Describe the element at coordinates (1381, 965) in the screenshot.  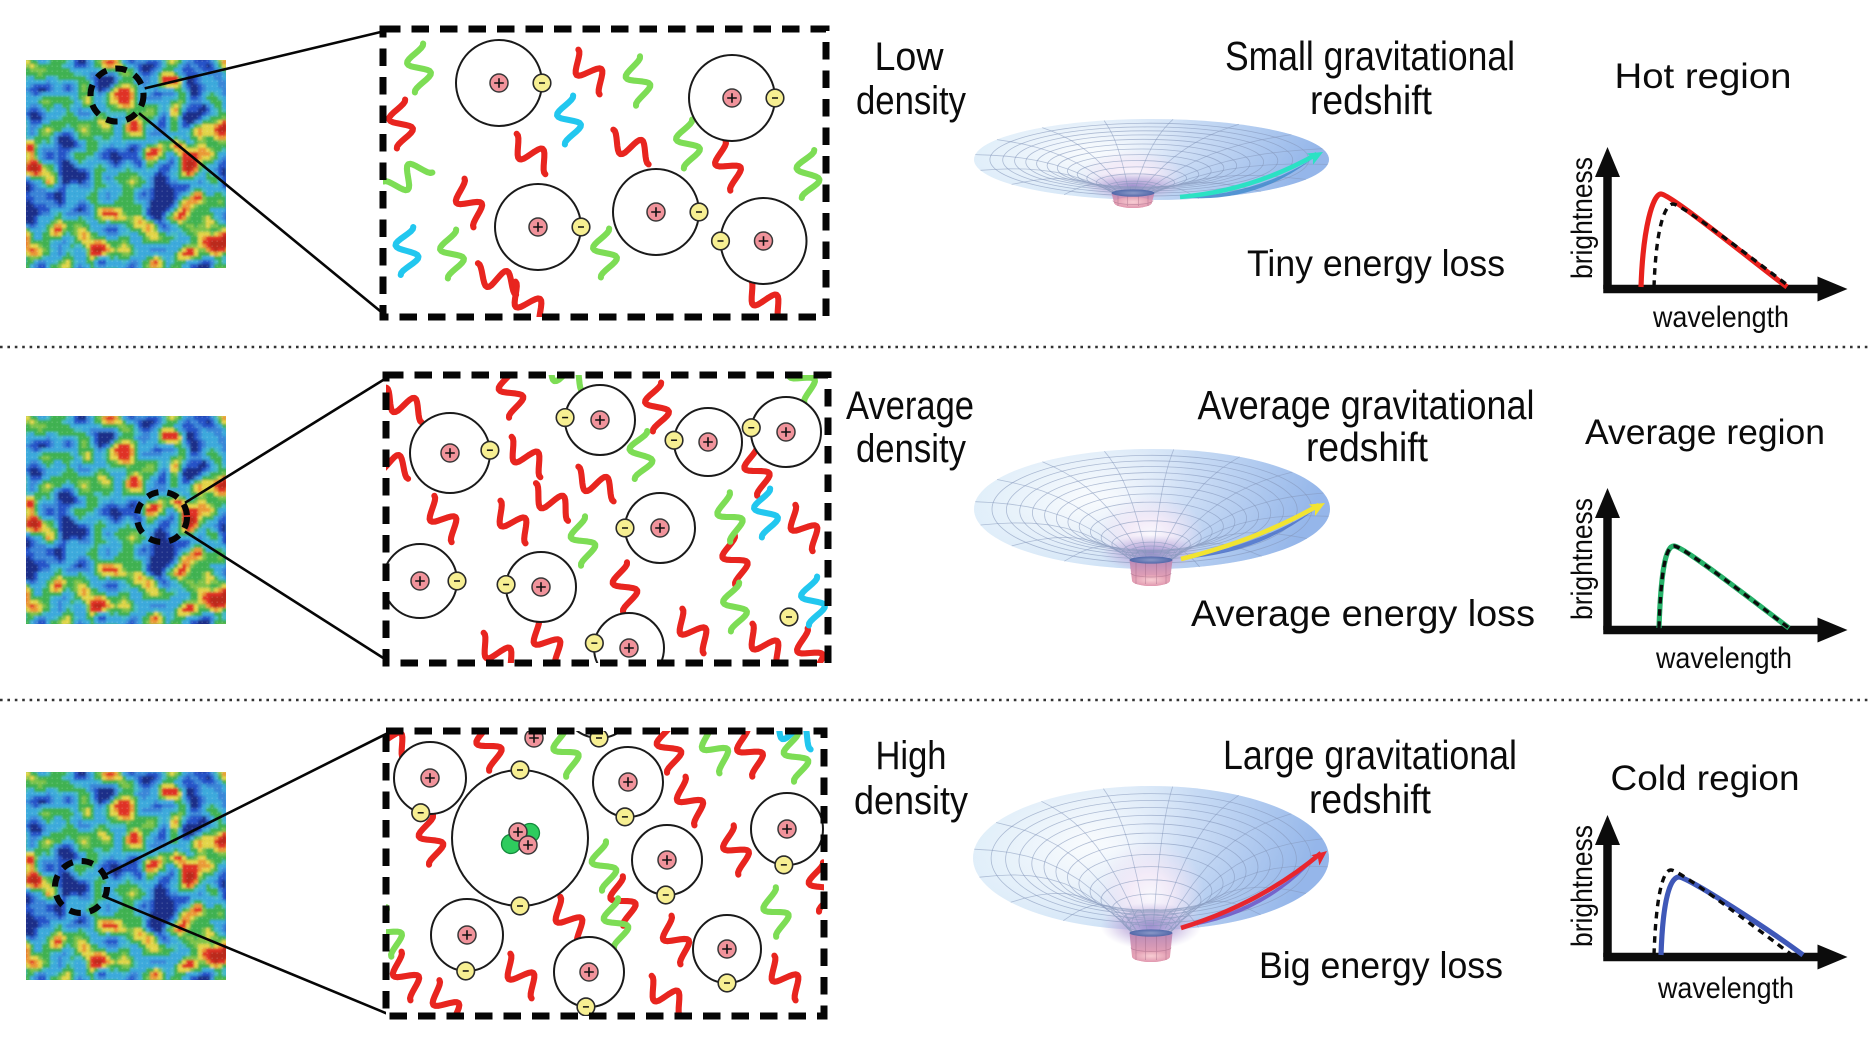
I see `svg-text: Big energy loss` at that location.